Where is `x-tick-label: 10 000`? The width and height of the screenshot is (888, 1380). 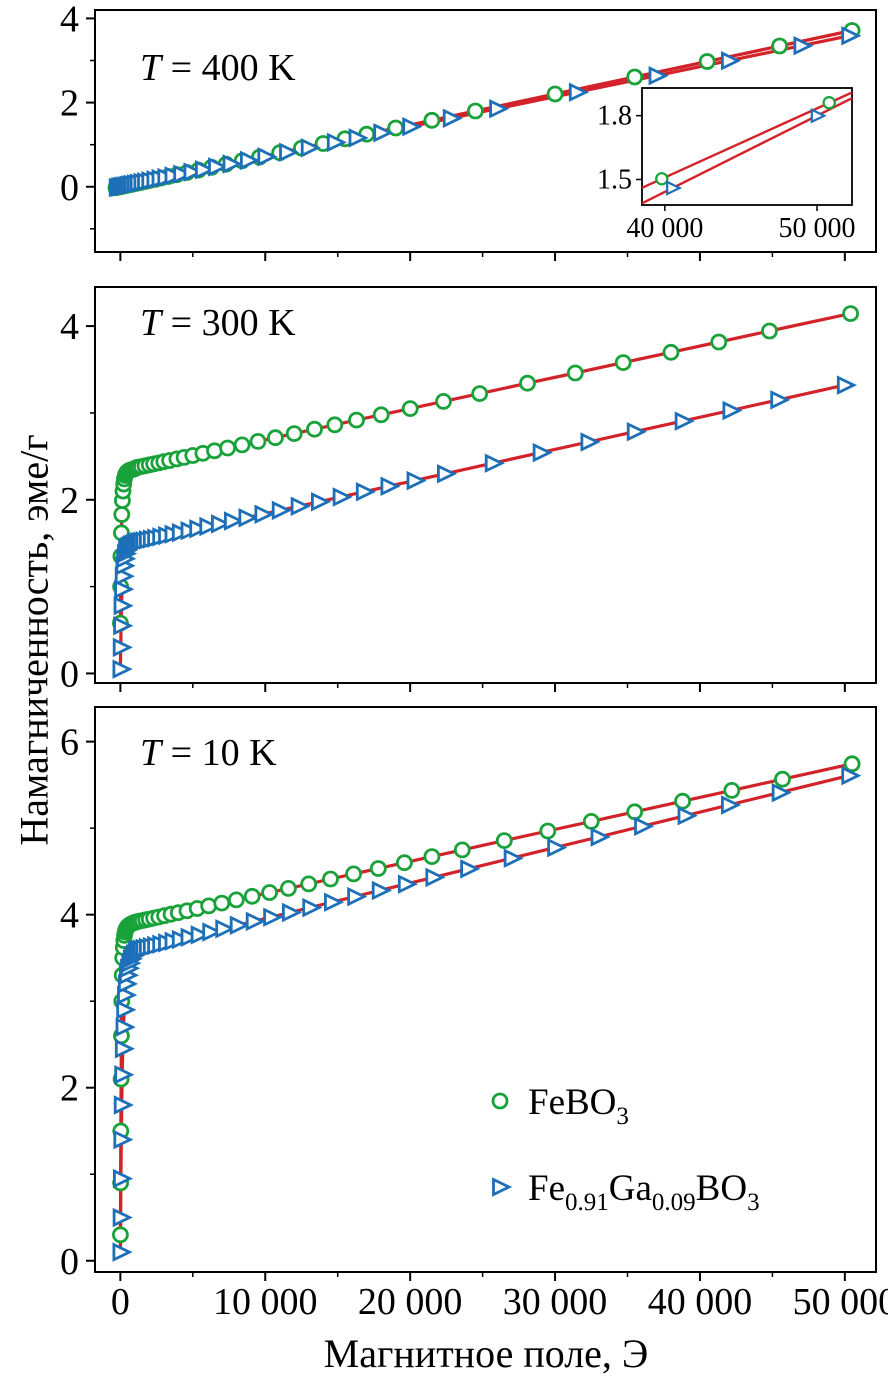 x-tick-label: 10 000 is located at coordinates (265, 1302).